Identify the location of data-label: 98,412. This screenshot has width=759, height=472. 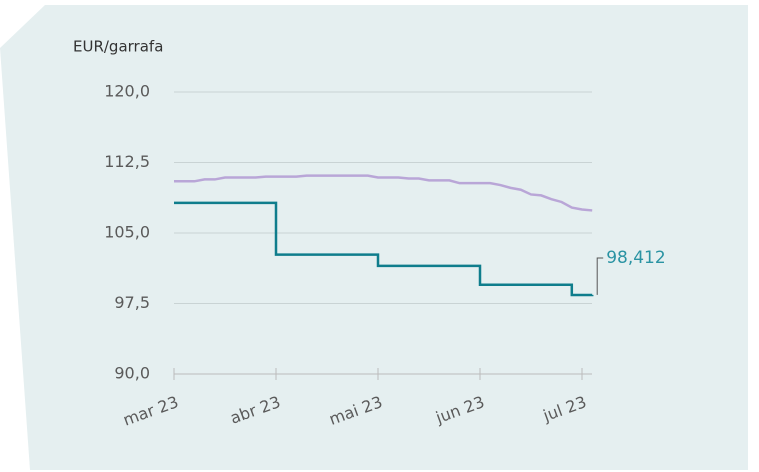
(635, 258).